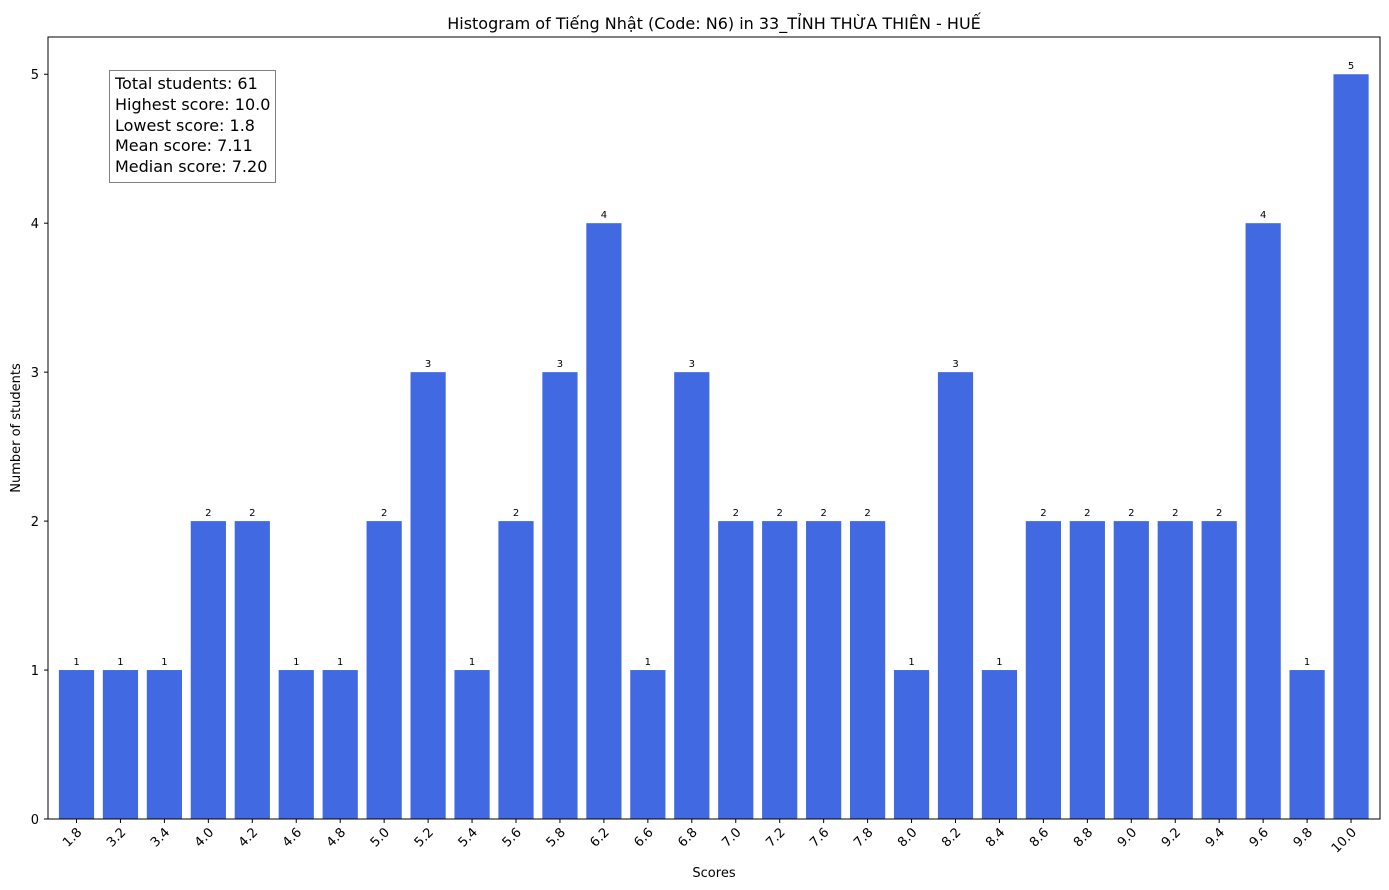 This screenshot has height=890, width=1389. Describe the element at coordinates (35, 671) in the screenshot. I see `y-tick-label: 1` at that location.